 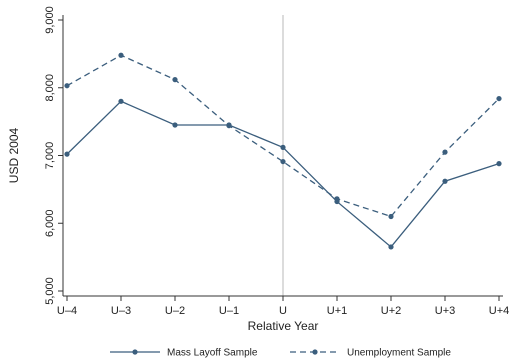 I want to click on y-ticks: 5,000 6,000 7,000 8,000 9,000, so click(x=53, y=155).